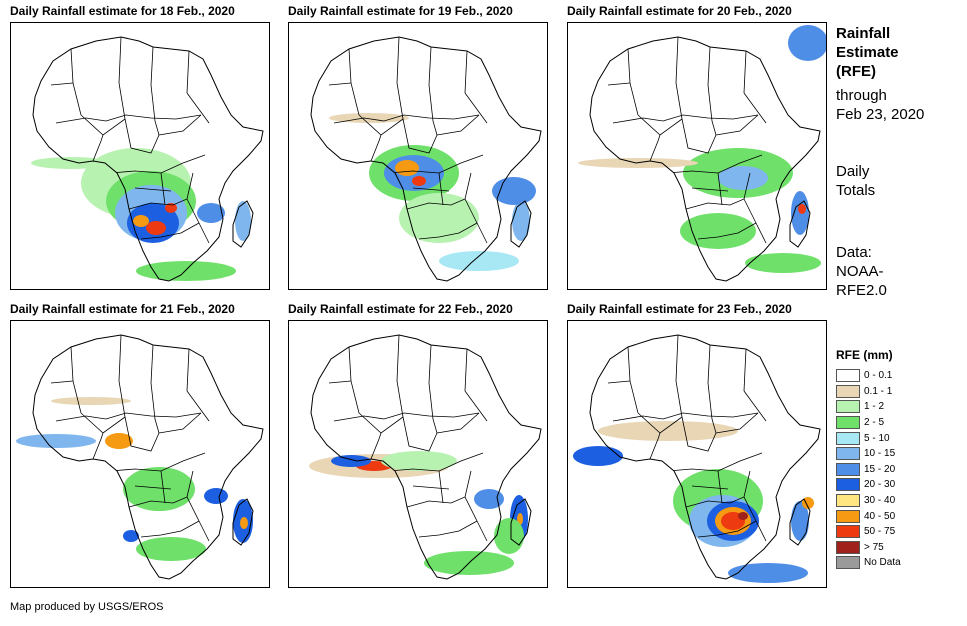  Describe the element at coordinates (880, 485) in the screenshot. I see `legend-label: 20 - 30` at that location.